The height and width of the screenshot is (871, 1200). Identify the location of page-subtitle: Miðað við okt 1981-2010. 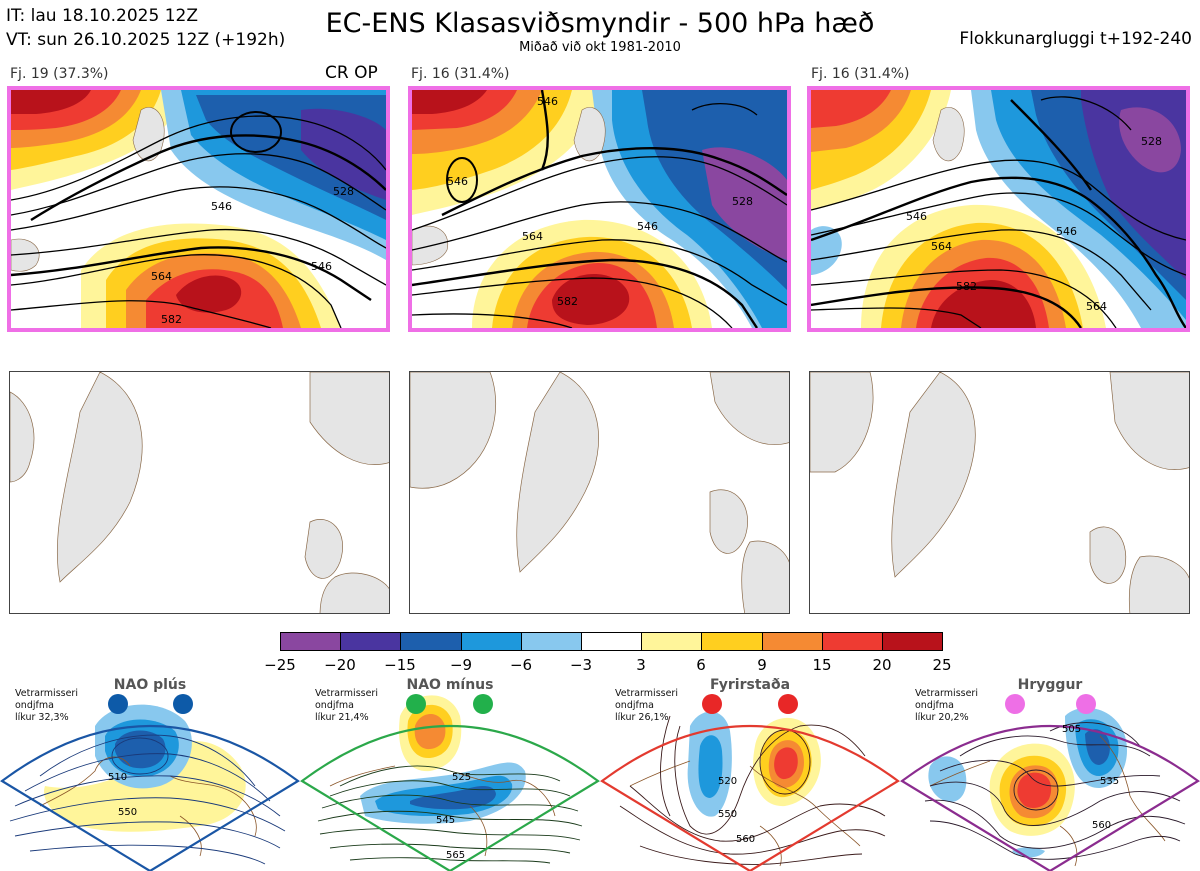
(600, 47).